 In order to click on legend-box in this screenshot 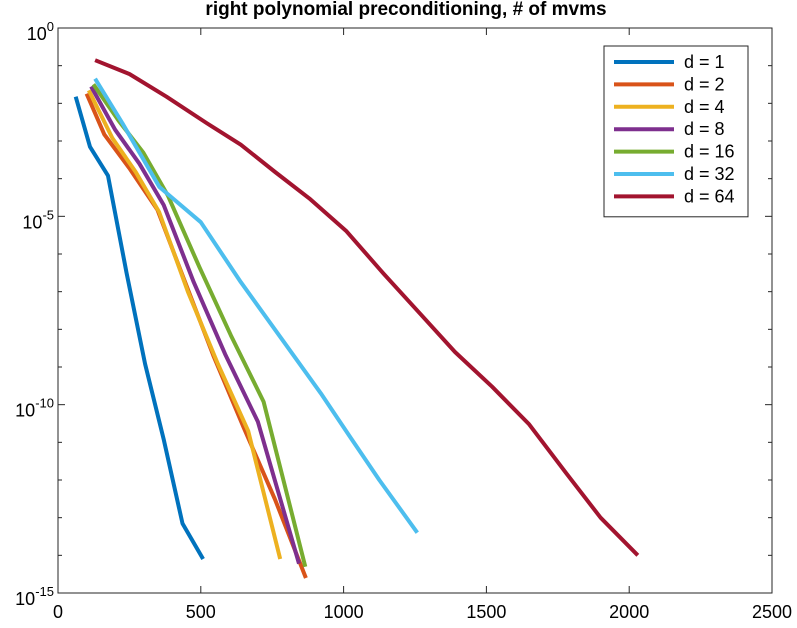, I will do `click(676, 131)`.